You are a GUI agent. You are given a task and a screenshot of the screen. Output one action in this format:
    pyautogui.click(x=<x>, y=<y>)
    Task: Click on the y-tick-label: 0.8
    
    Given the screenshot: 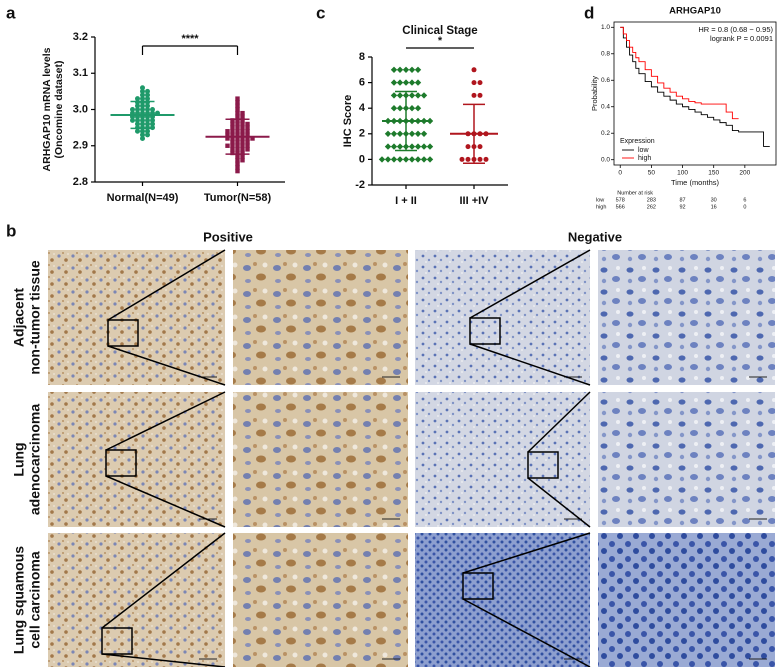 What is the action you would take?
    pyautogui.click(x=605, y=53)
    